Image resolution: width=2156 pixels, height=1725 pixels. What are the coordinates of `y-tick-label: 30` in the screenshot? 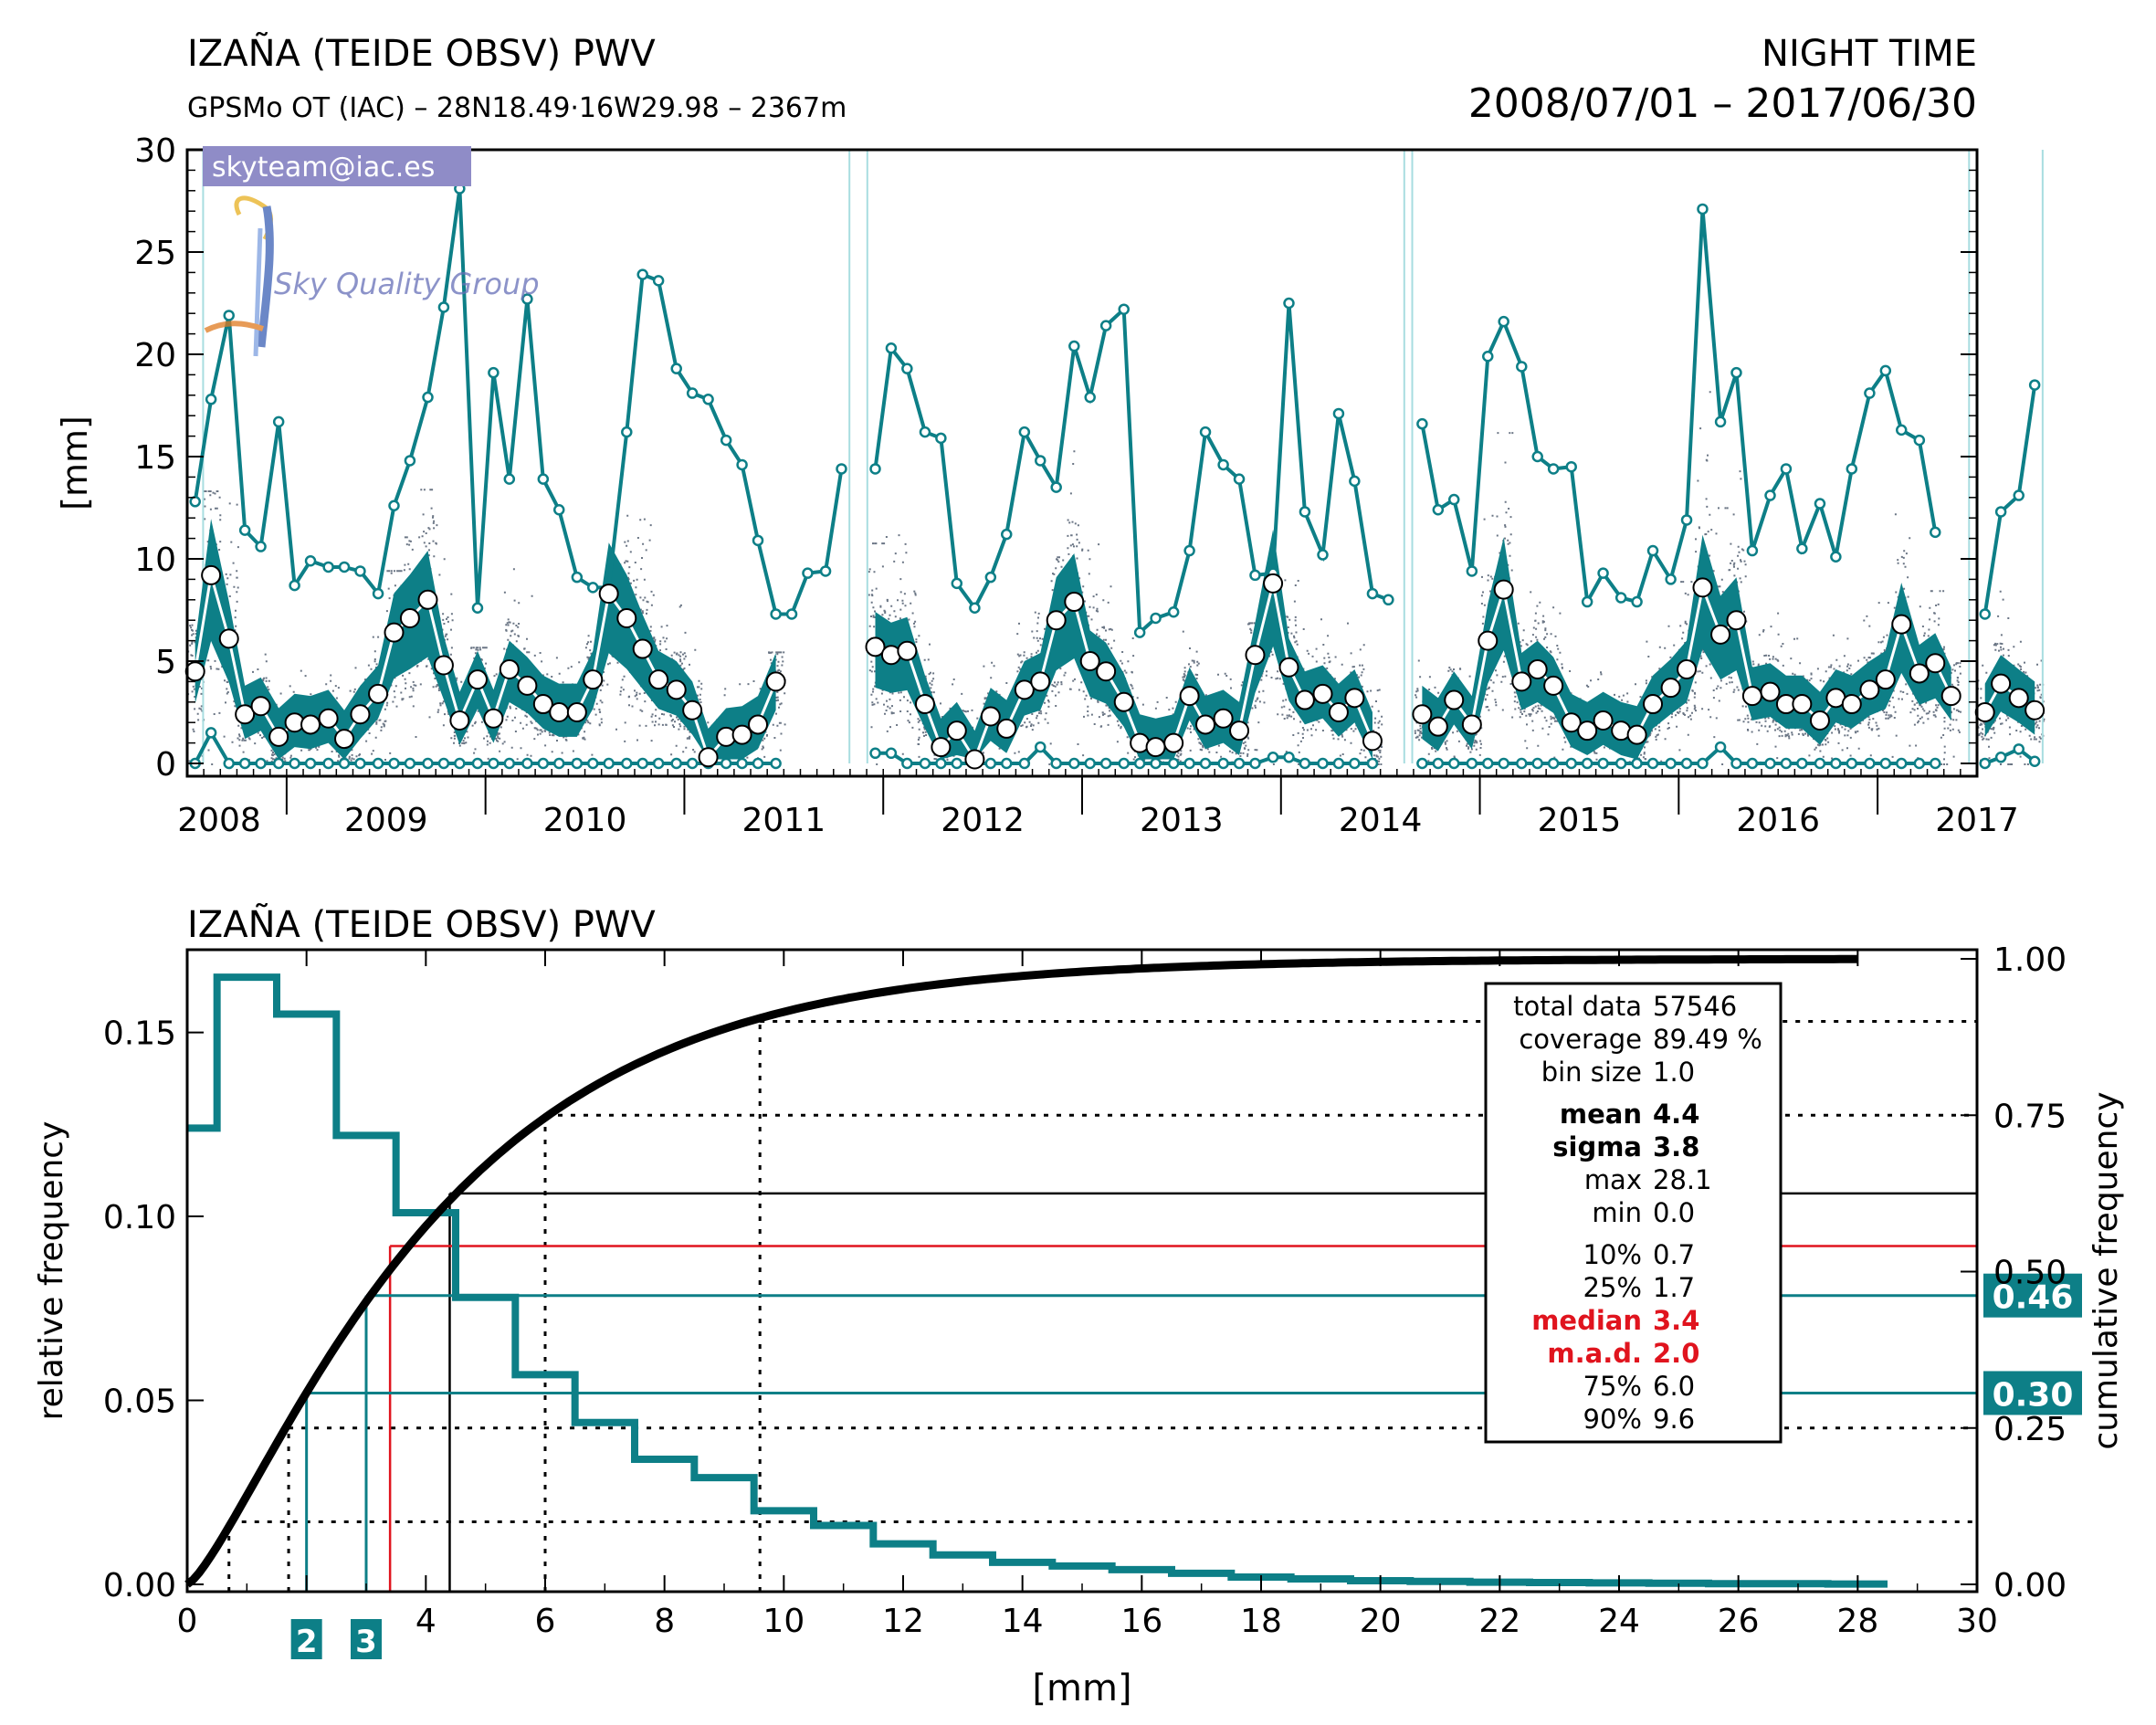 It's located at (155, 151).